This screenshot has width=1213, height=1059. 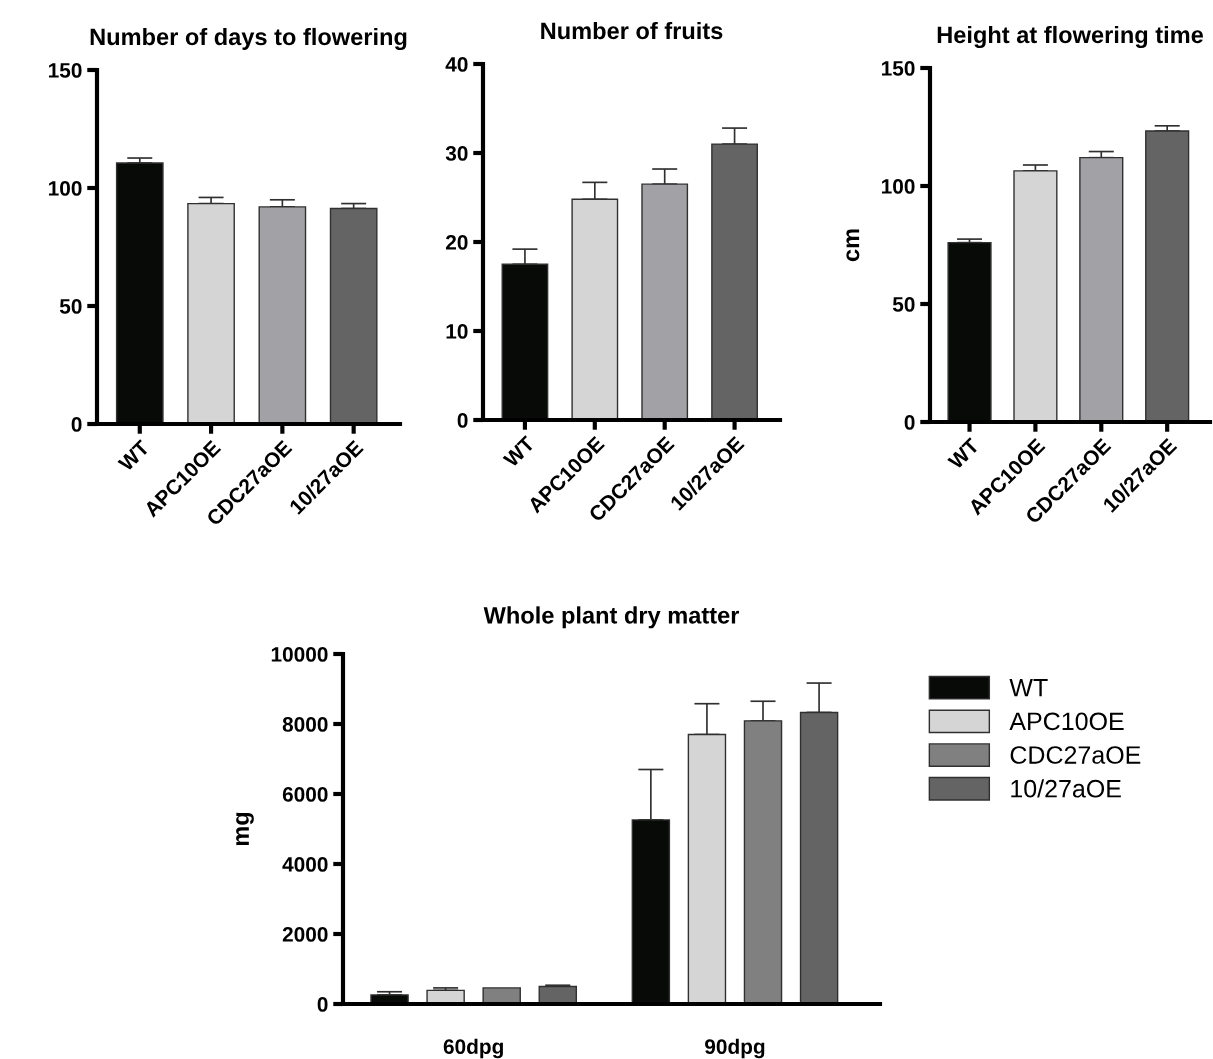 I want to click on legend-label: 10/27aOE, so click(x=1066, y=788).